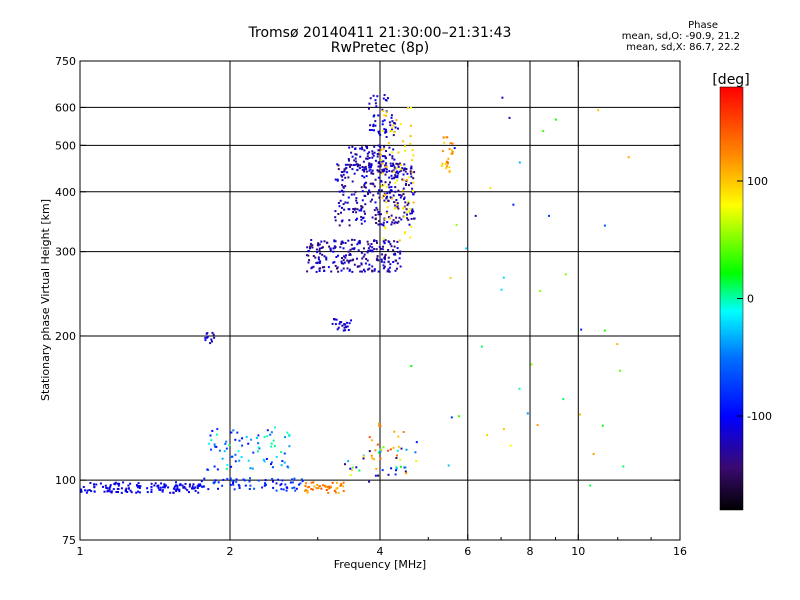 Image resolution: width=800 pixels, height=600 pixels. I want to click on colorbar-tick-label: 0, so click(750, 299).